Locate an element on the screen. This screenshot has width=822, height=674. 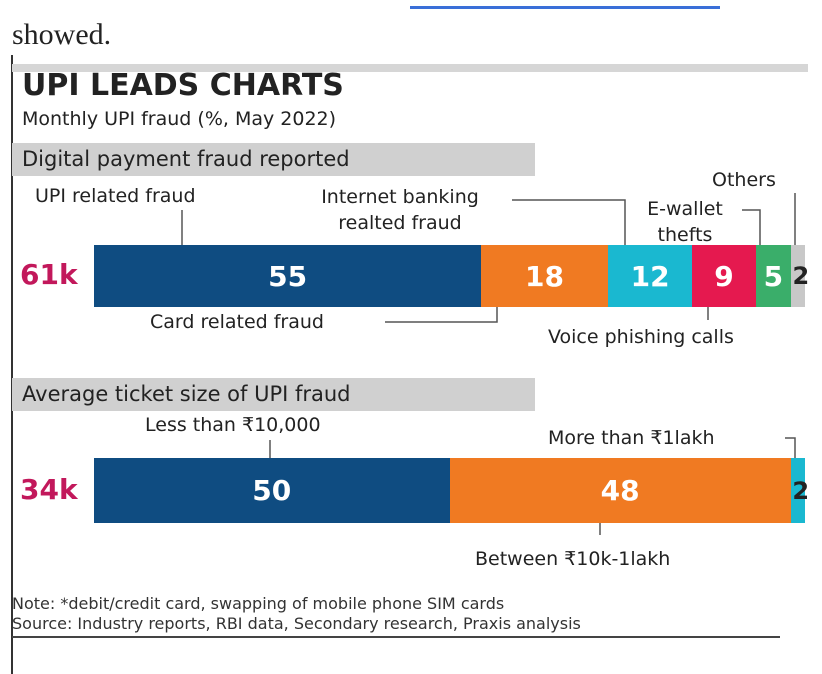
subtitle: Monthly UPI fraud (%, May 2022) is located at coordinates (179, 119).